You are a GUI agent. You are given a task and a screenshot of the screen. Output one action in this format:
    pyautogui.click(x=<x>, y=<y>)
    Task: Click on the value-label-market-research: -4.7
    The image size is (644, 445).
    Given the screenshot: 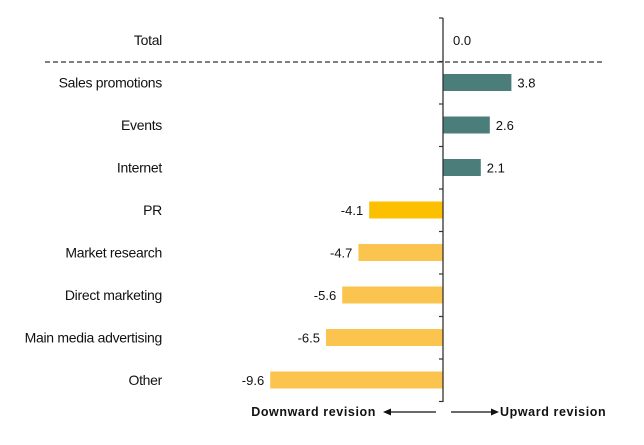 What is the action you would take?
    pyautogui.click(x=341, y=253)
    